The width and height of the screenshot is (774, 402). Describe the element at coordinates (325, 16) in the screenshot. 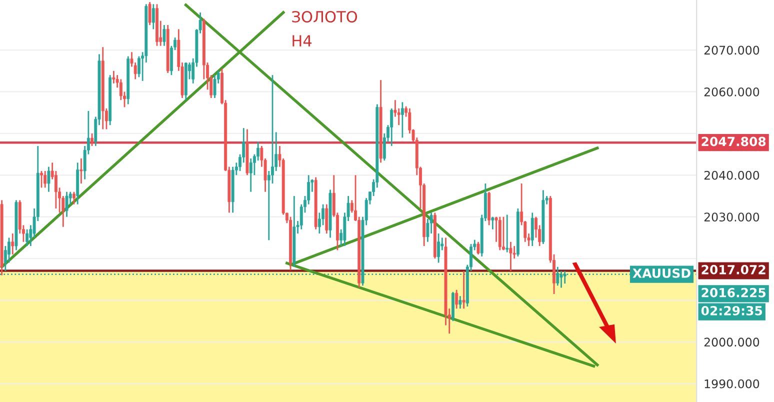

I see `annotation: ЗОЛОТО` at that location.